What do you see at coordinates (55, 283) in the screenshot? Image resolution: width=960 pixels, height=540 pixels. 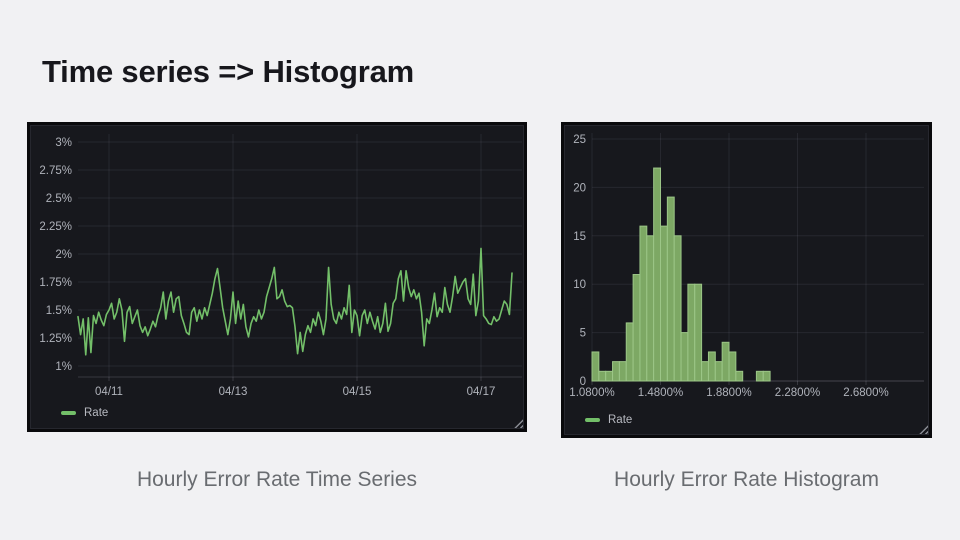 I see `svg-text: 1.75%` at bounding box center [55, 283].